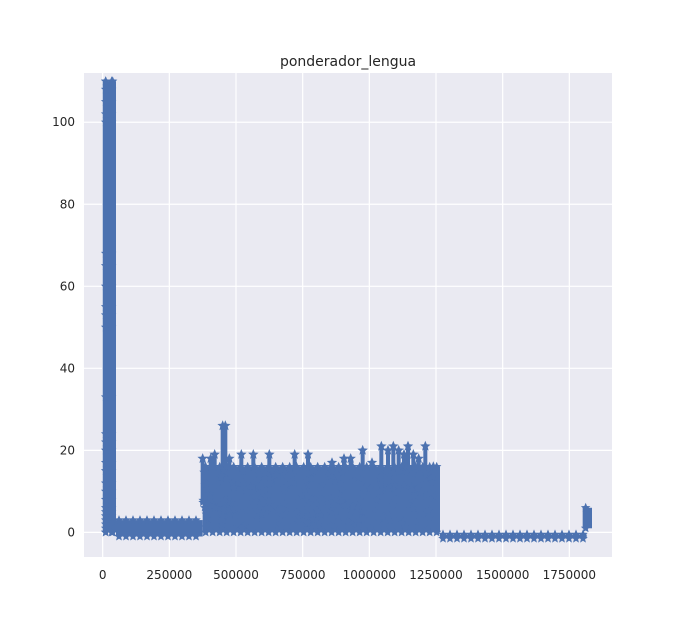 Image resolution: width=681 pixels, height=628 pixels. I want to click on y-tick-label: 0, so click(71, 532).